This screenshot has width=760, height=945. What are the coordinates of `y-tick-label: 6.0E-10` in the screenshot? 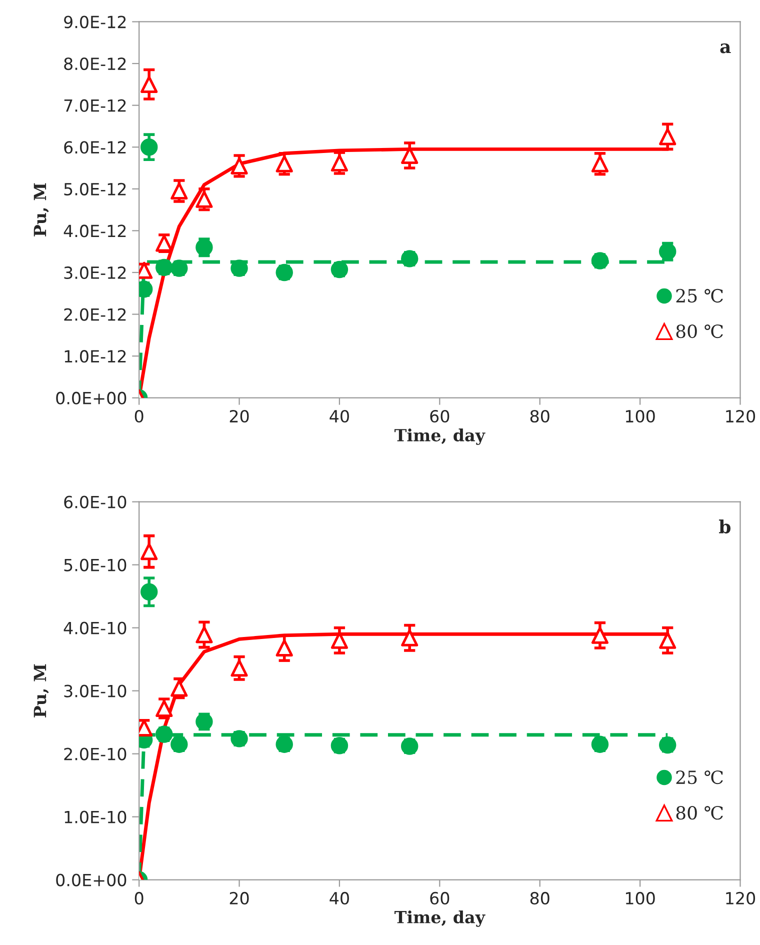 It's located at (95, 502).